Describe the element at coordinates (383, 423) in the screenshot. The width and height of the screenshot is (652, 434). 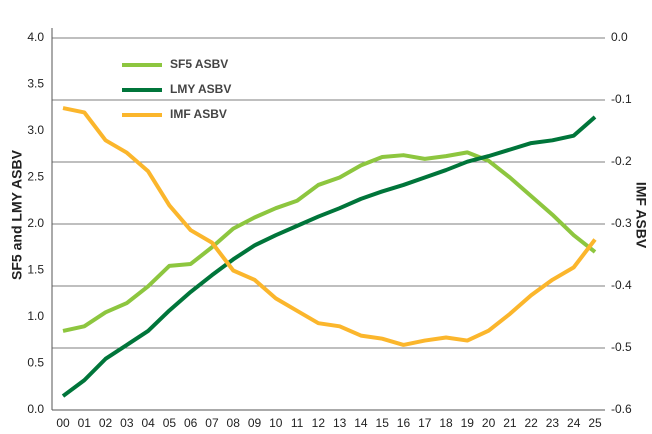
I see `x-tick-label: 15` at that location.